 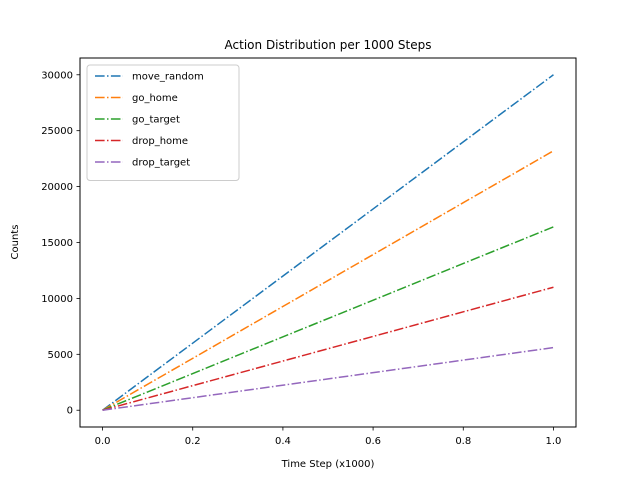 I want to click on y-axis: 0 5000 10000 15000 20000 25000 30000, so click(x=60, y=243).